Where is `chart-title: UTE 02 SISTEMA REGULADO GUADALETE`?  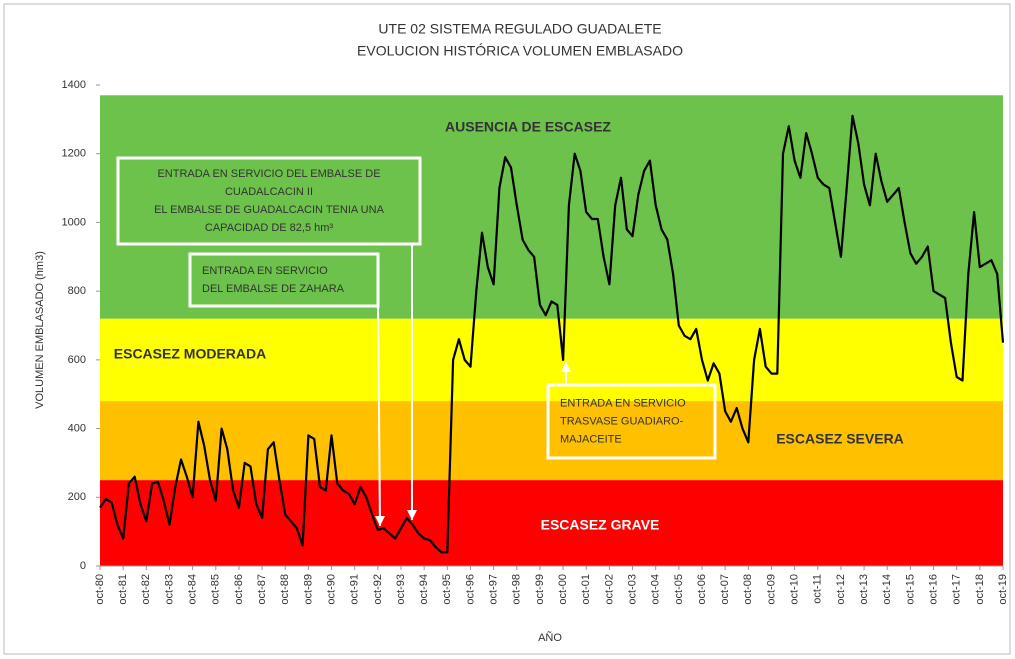 chart-title: UTE 02 SISTEMA REGULADO GUADALETE is located at coordinates (519, 29).